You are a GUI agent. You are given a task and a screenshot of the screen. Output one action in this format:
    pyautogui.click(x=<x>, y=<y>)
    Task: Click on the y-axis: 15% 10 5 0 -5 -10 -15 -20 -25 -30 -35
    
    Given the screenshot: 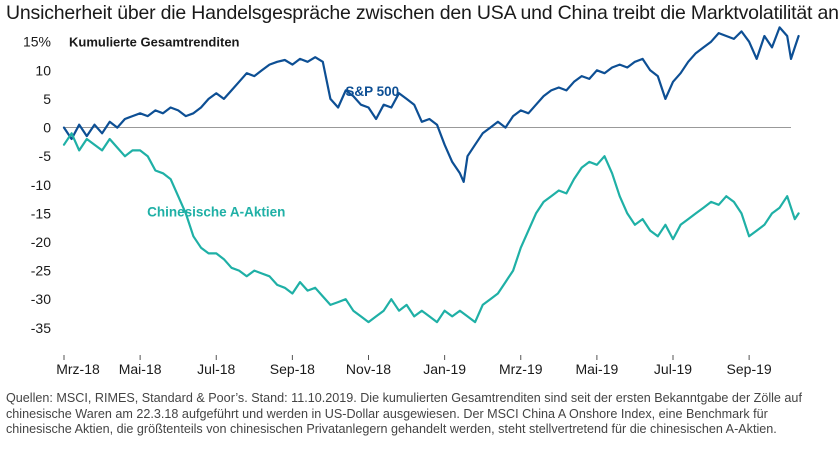 What is the action you would take?
    pyautogui.click(x=37, y=185)
    